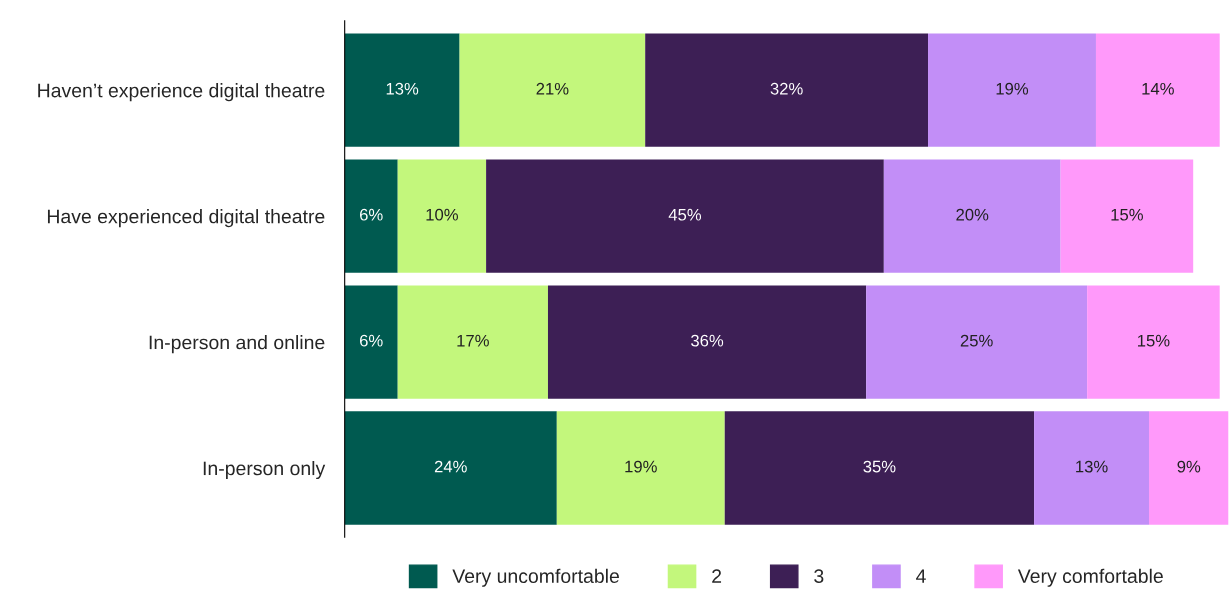  I want to click on data-label: 25%, so click(976, 340).